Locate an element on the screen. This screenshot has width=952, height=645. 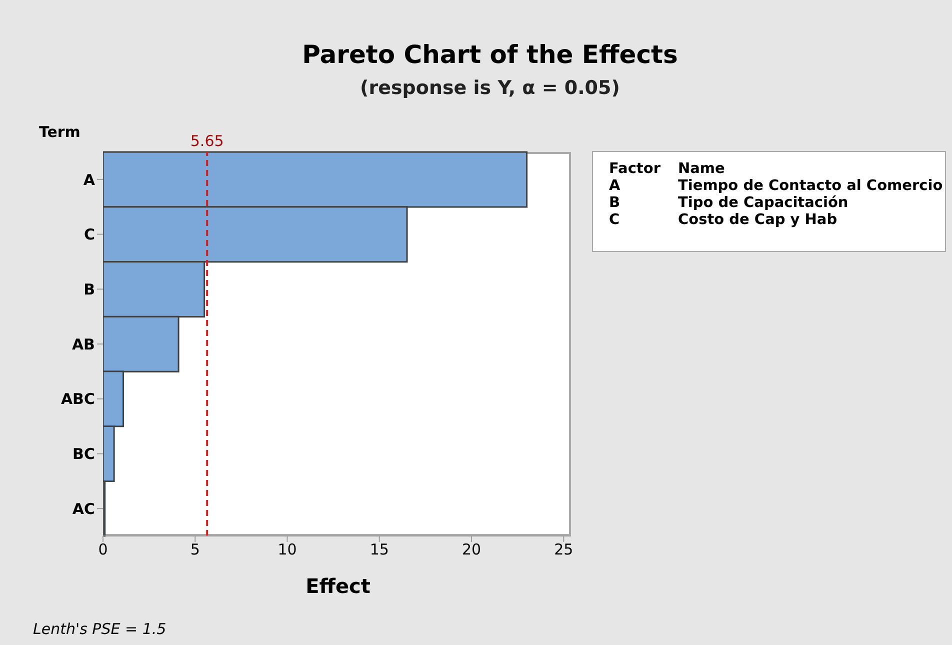
y-tick-label: AB is located at coordinates (83, 344).